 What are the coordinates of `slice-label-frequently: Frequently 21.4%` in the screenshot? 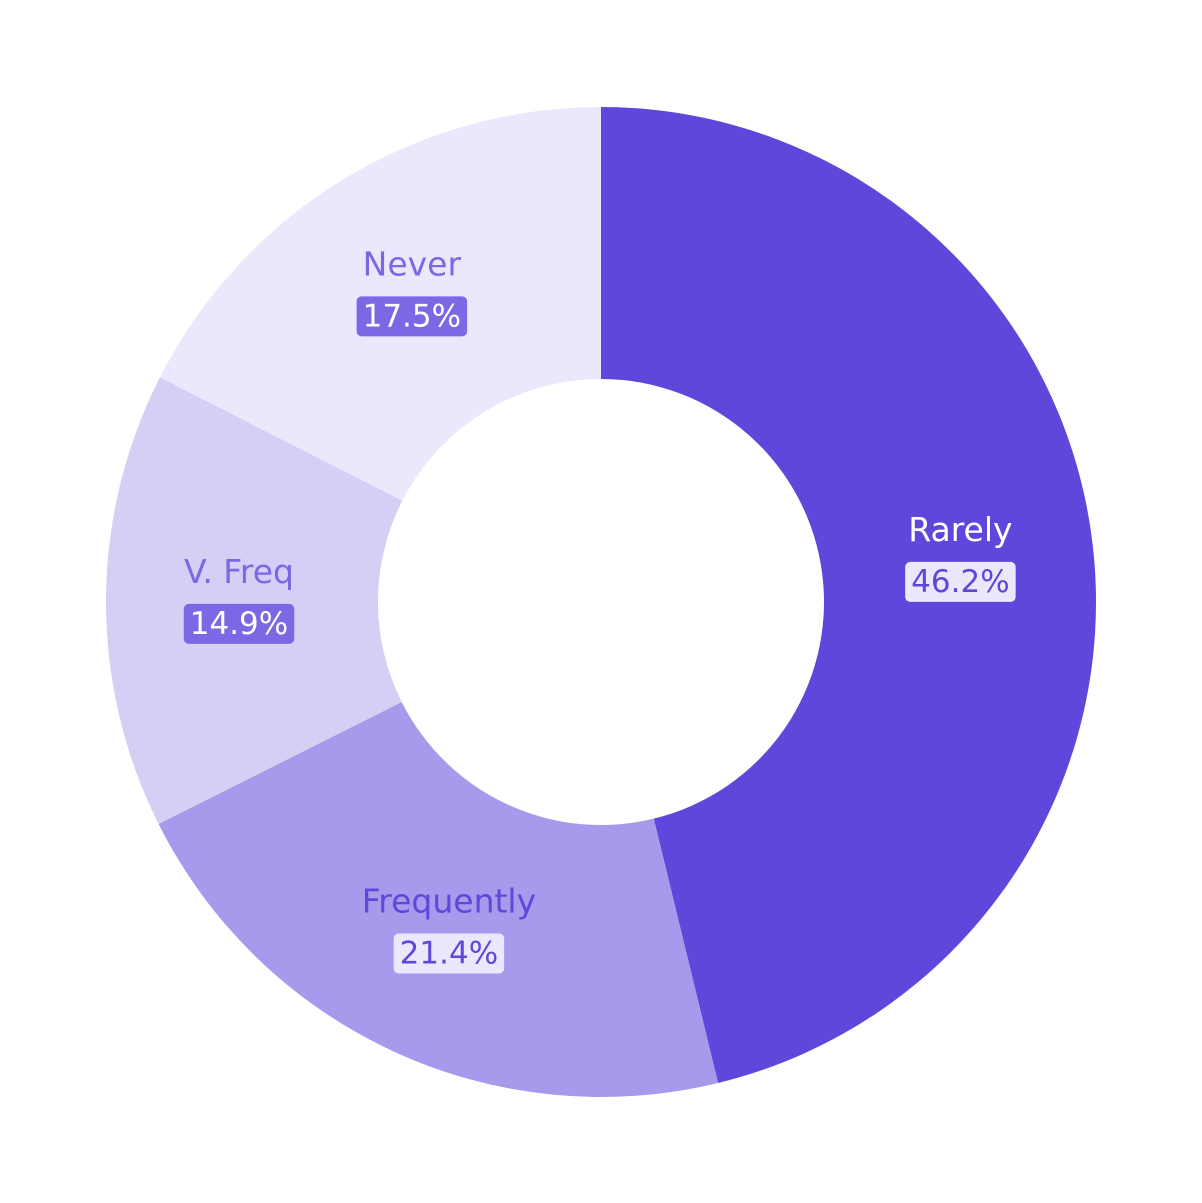 It's located at (449, 928).